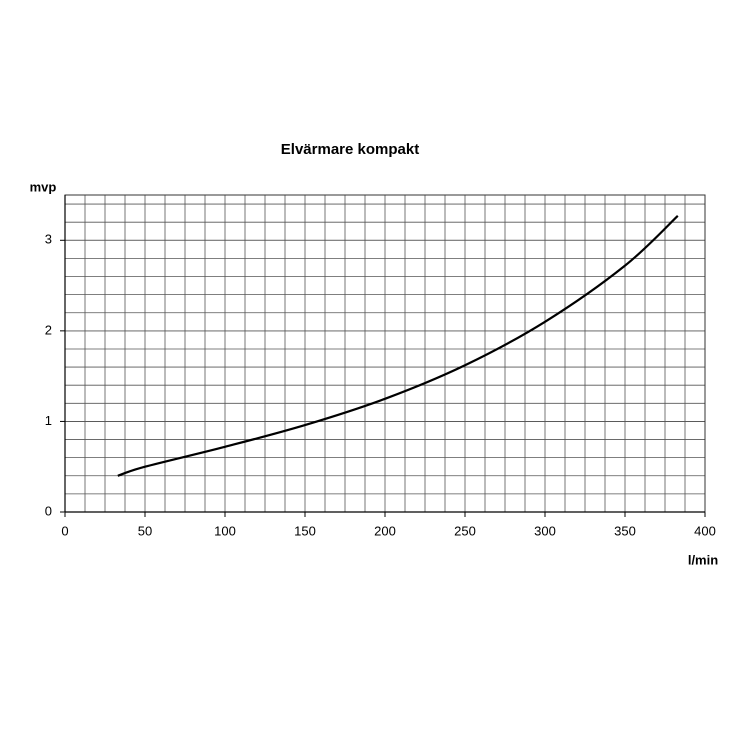 Image resolution: width=750 pixels, height=750 pixels. I want to click on x-tick-label: 400, so click(705, 530).